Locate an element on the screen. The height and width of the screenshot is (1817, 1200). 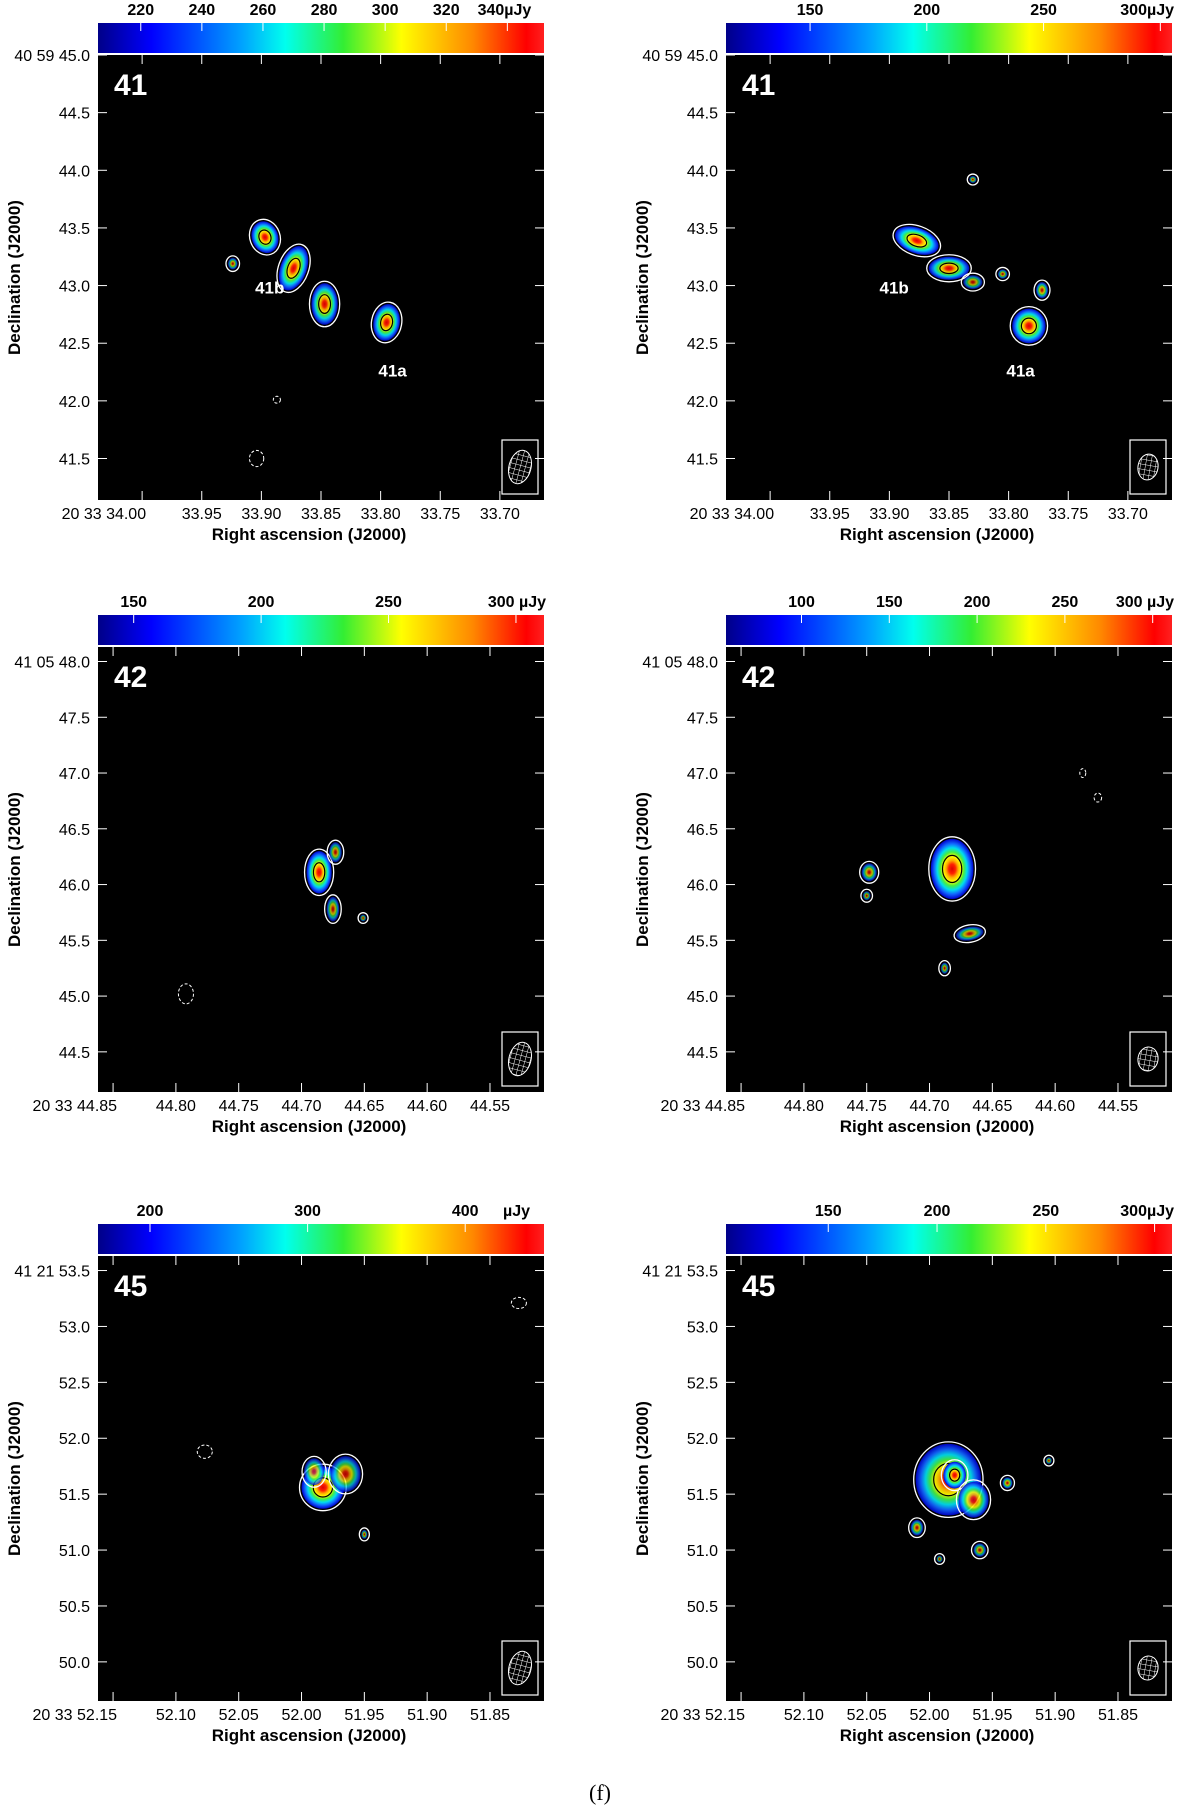
x-tick-label: 44.75 is located at coordinates (867, 1106).